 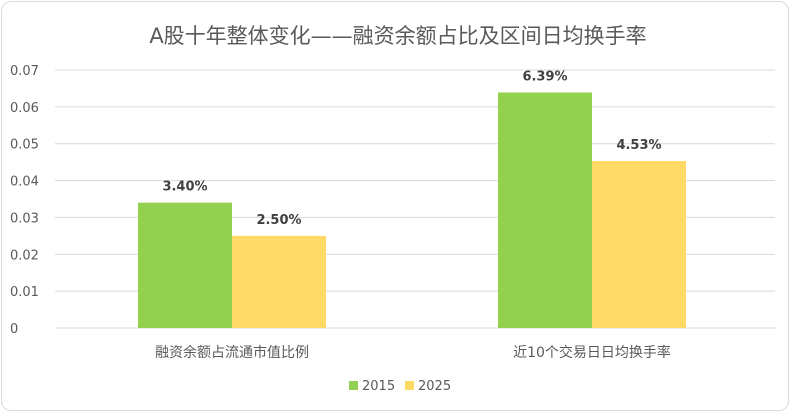 What do you see at coordinates (278, 220) in the screenshot?
I see `data-label: 2.50%` at bounding box center [278, 220].